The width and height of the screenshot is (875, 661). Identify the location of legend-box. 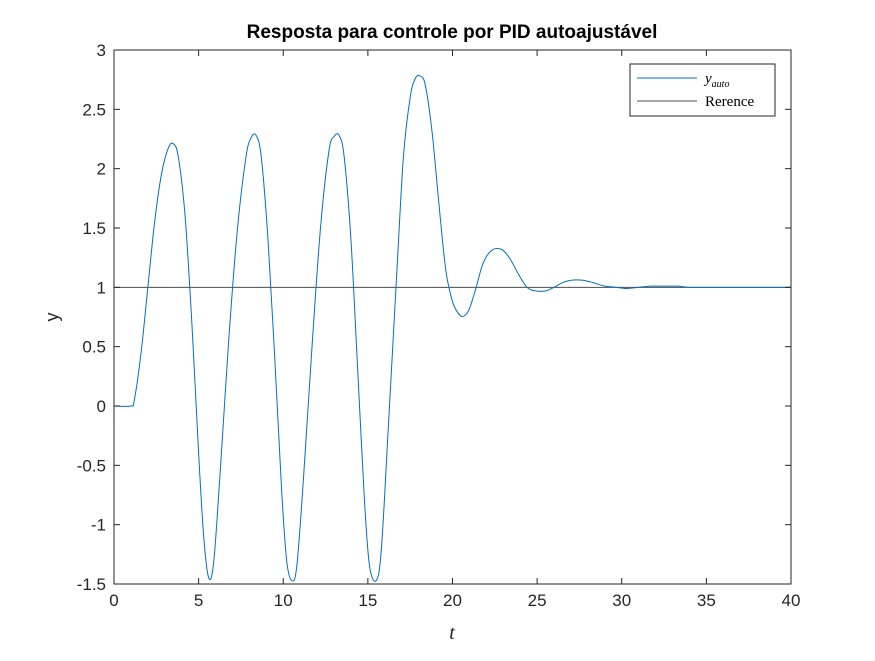
(702, 90).